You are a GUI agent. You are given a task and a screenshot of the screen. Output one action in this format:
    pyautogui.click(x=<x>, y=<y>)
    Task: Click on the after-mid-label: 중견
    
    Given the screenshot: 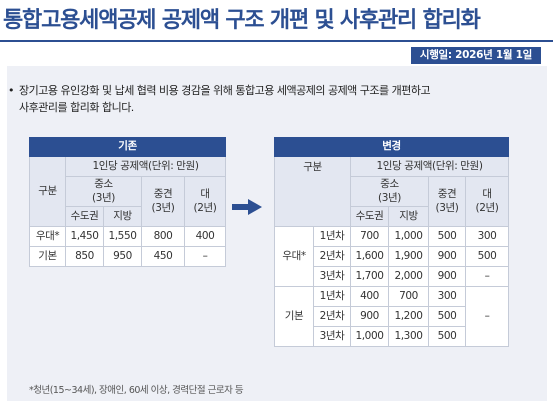 What is the action you would take?
    pyautogui.click(x=447, y=194)
    